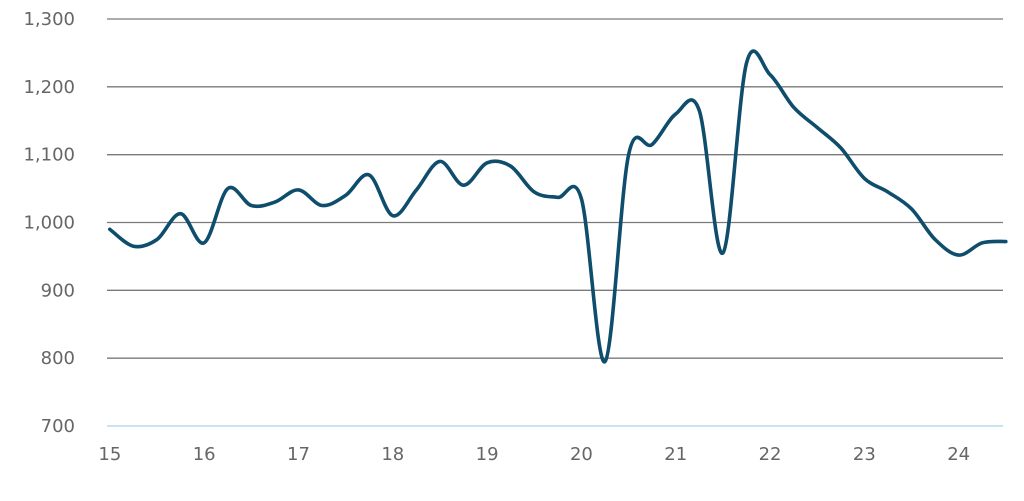 This screenshot has width=1024, height=501. I want to click on y-tick-label: 1,000, so click(49, 223).